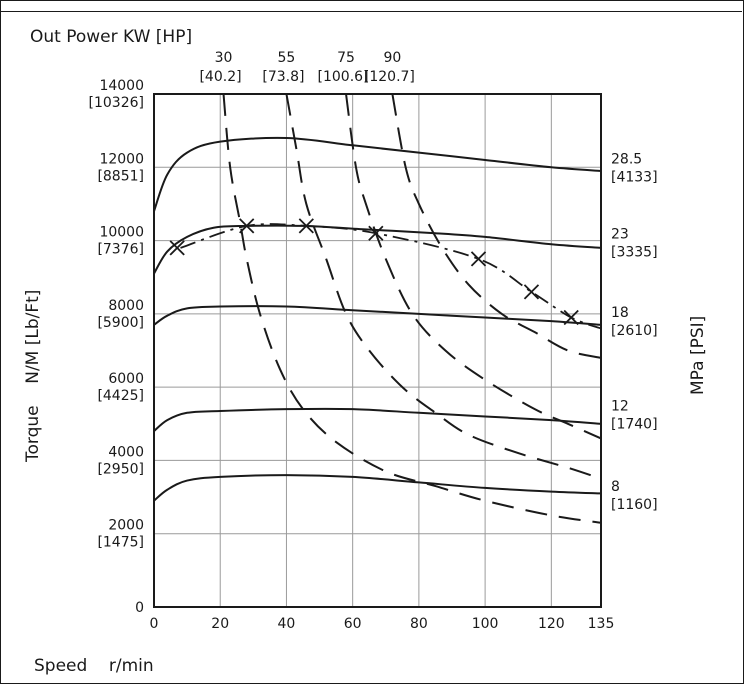 This screenshot has height=684, width=744. What do you see at coordinates (634, 177) in the screenshot?
I see `pressure-sublabel: [4133]` at bounding box center [634, 177].